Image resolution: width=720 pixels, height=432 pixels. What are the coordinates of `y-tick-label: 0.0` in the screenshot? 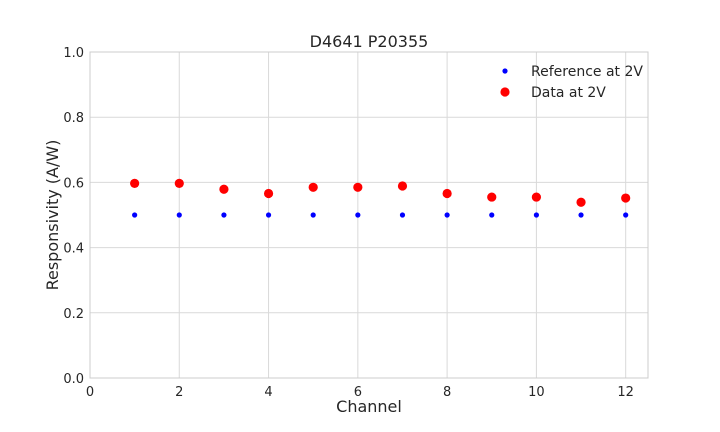 It's located at (73, 379).